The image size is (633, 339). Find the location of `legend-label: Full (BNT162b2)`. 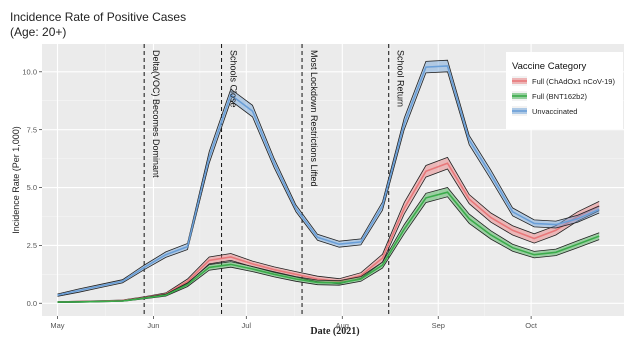

legend-label: Full (BNT162b2) is located at coordinates (560, 96).